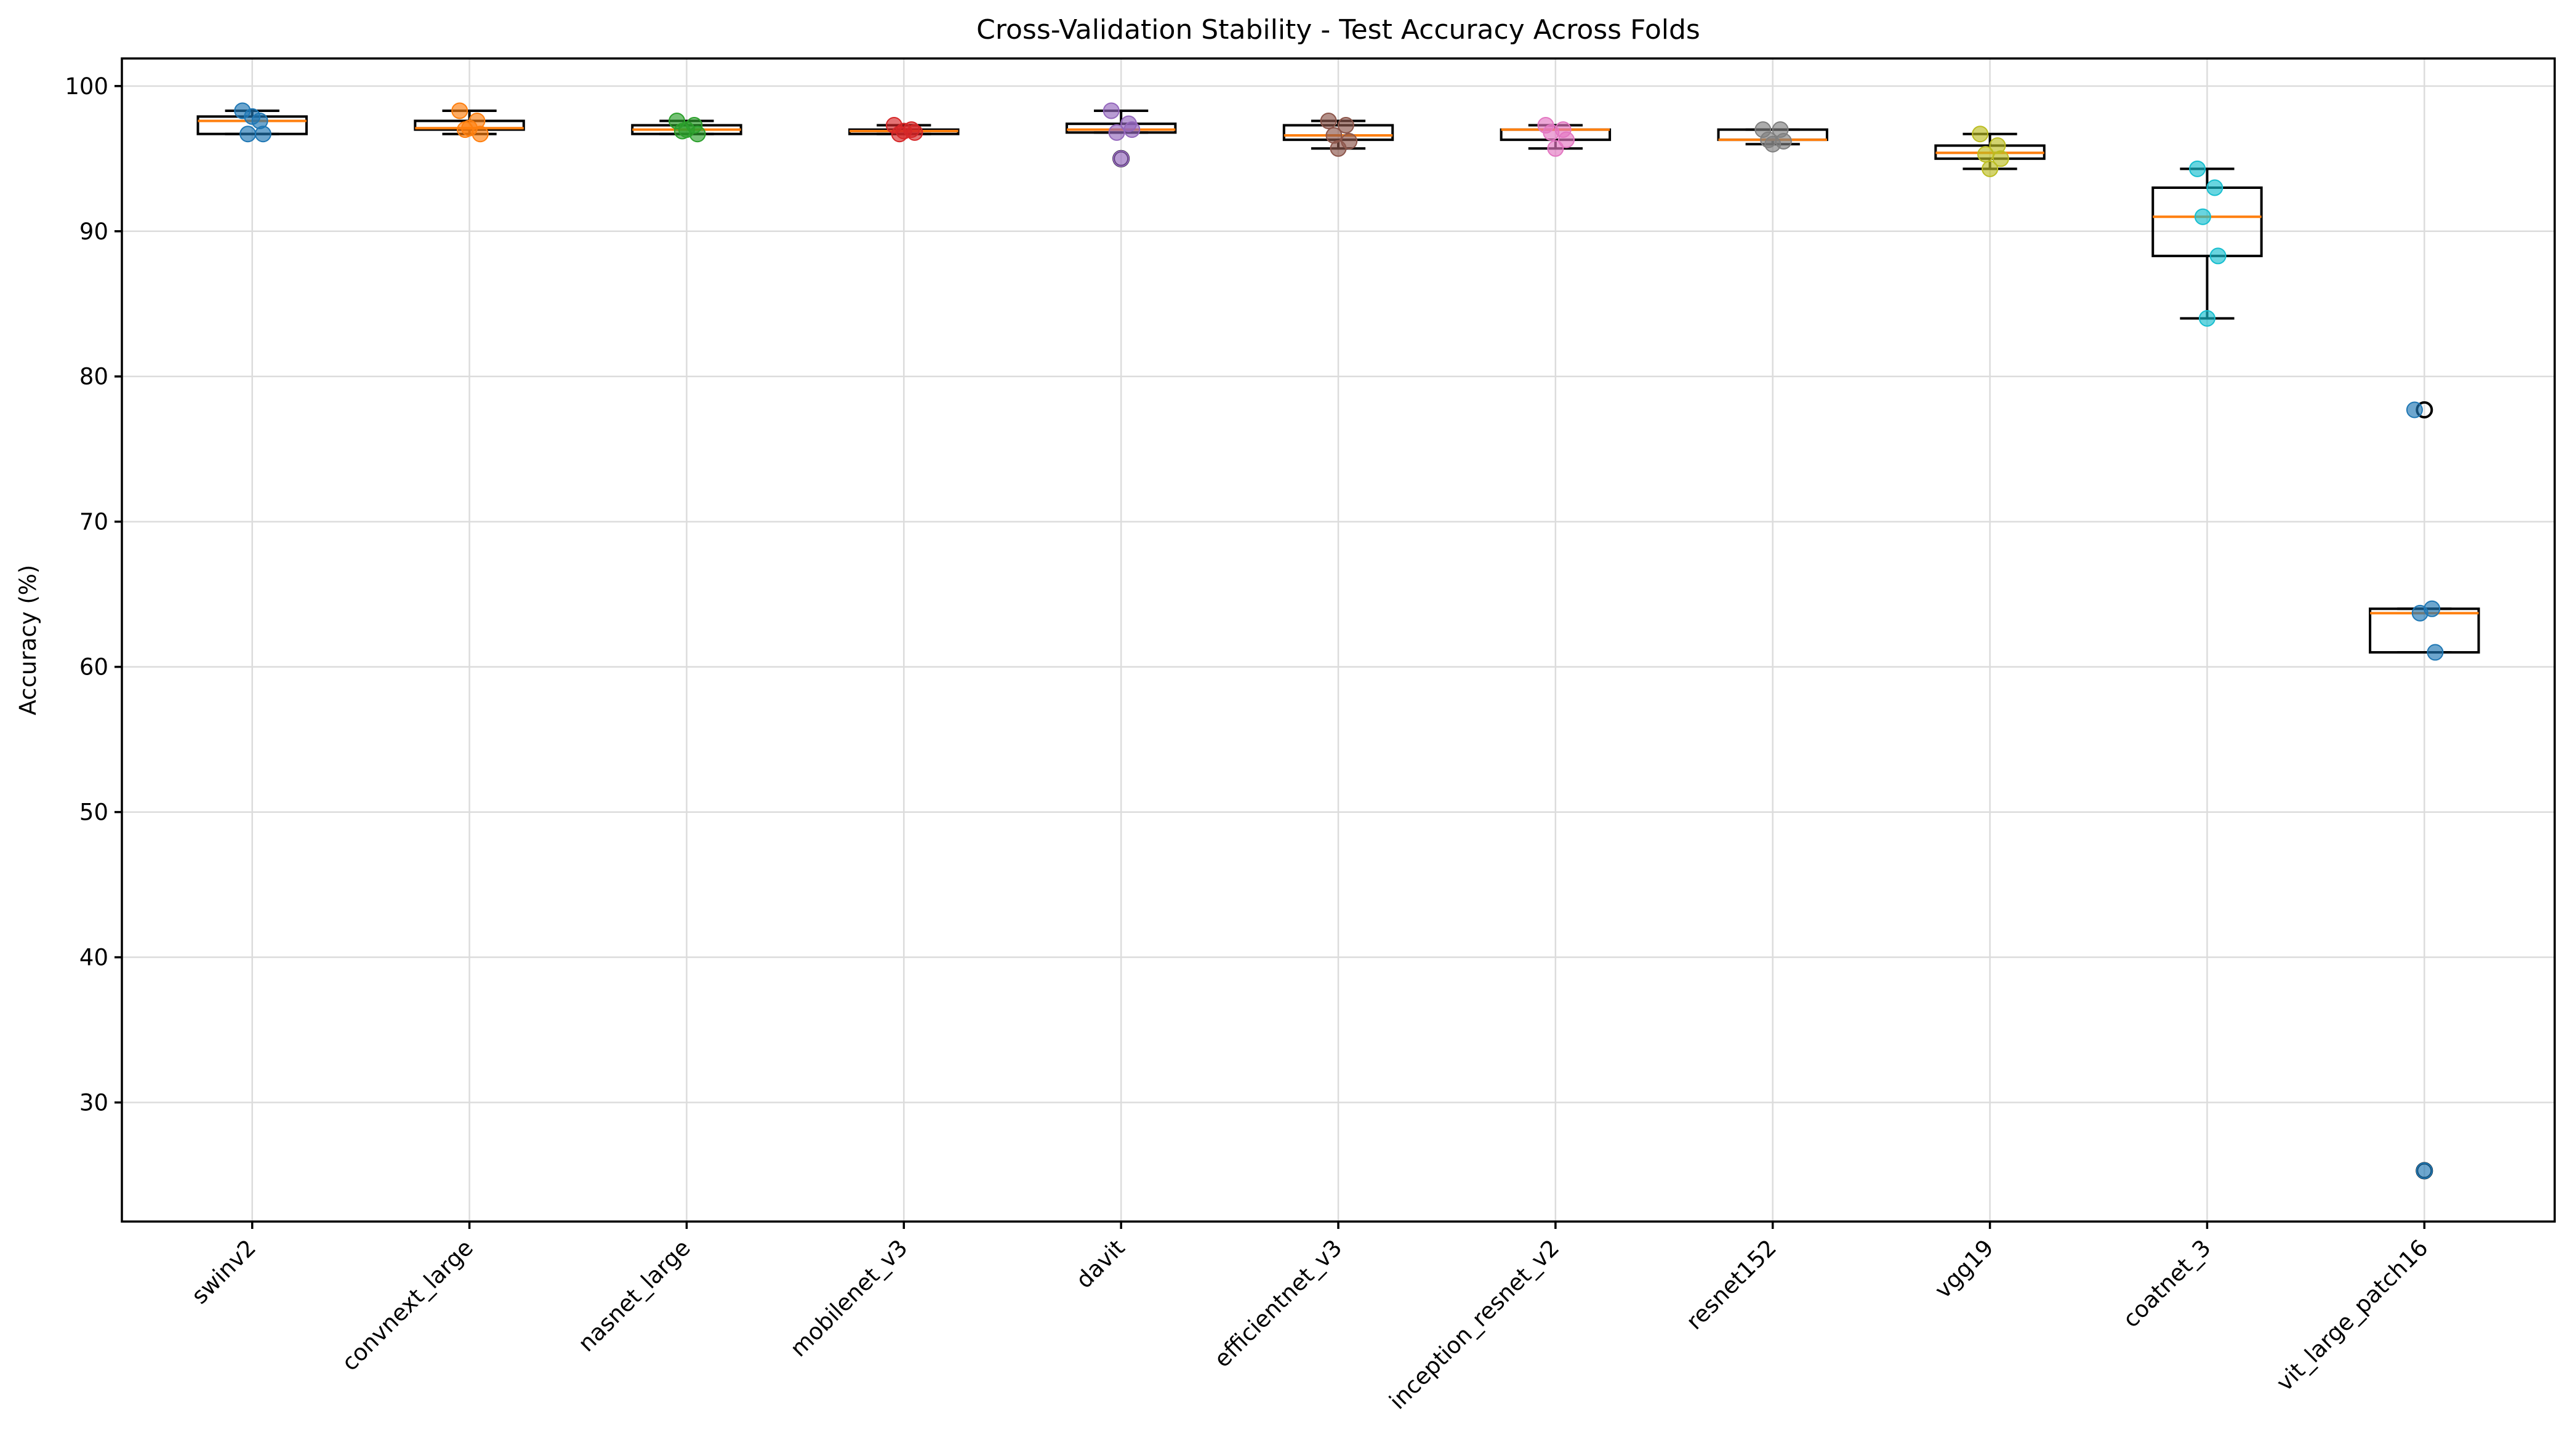  I want to click on y-tick-label: 60, so click(93, 667).